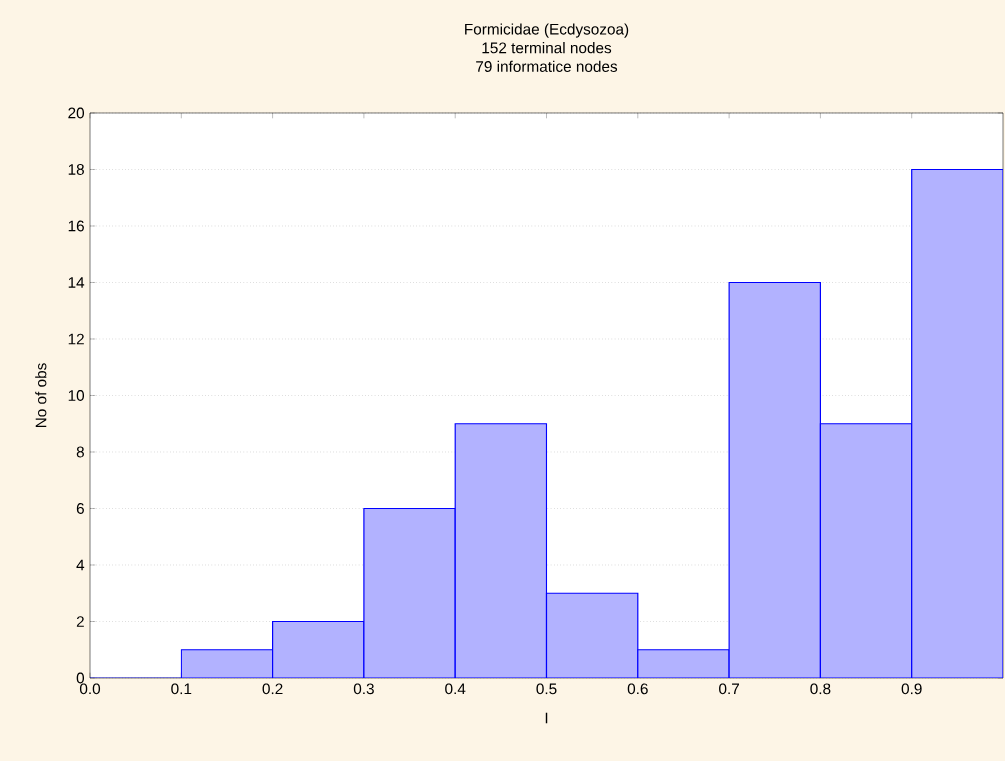 The height and width of the screenshot is (761, 1005). What do you see at coordinates (76, 226) in the screenshot?
I see `y-tick-label: 16` at bounding box center [76, 226].